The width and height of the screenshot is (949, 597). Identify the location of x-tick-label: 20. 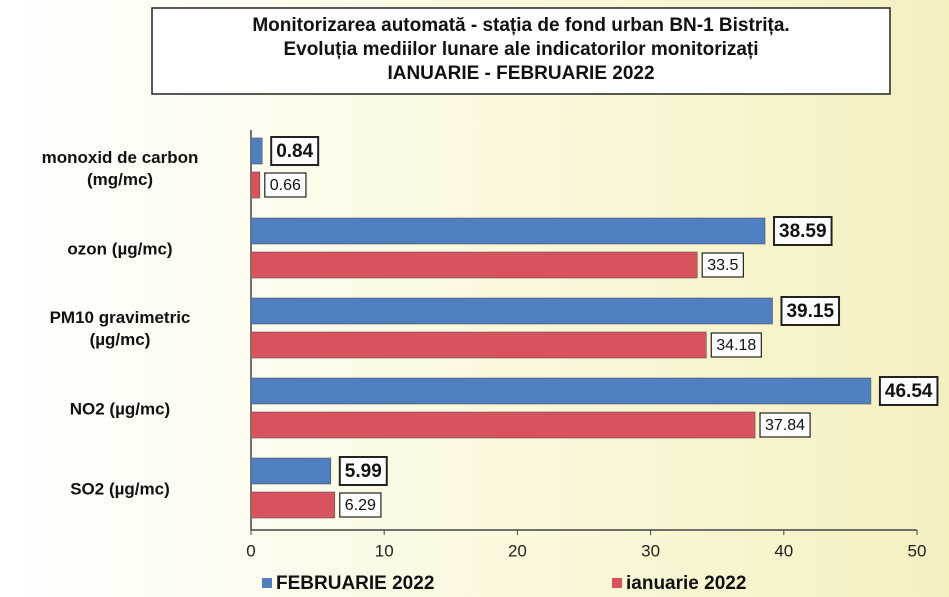
(517, 550).